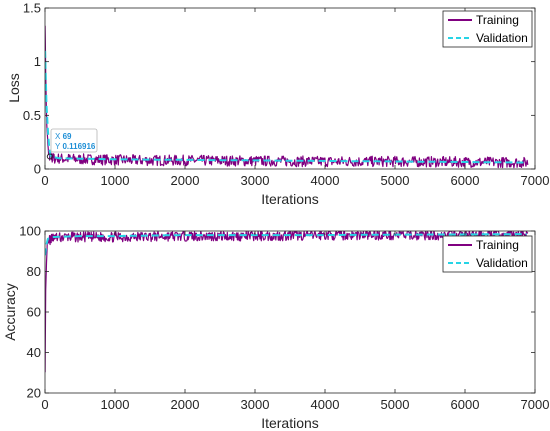 This screenshot has height=431, width=550. I want to click on loss-legend-validation-label: Validation, so click(502, 38).